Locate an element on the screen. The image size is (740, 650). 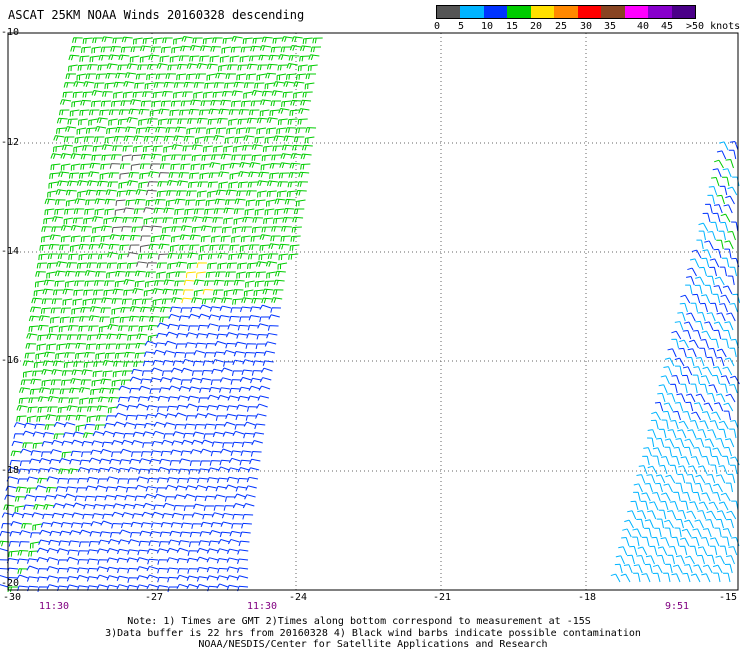
latitude-label: -20 is located at coordinates (10, 583).